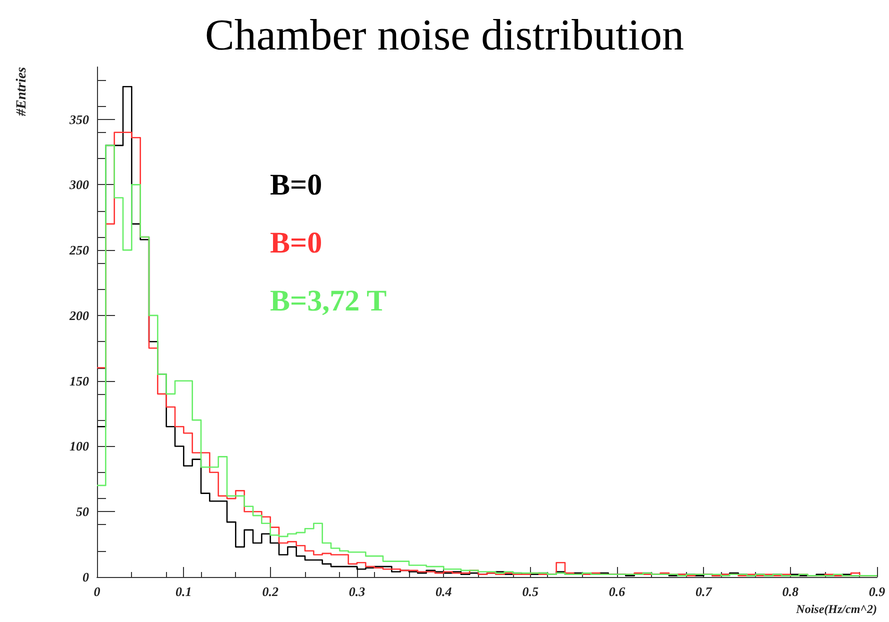 The height and width of the screenshot is (622, 889). What do you see at coordinates (83, 512) in the screenshot?
I see `y-tick-label: 50` at bounding box center [83, 512].